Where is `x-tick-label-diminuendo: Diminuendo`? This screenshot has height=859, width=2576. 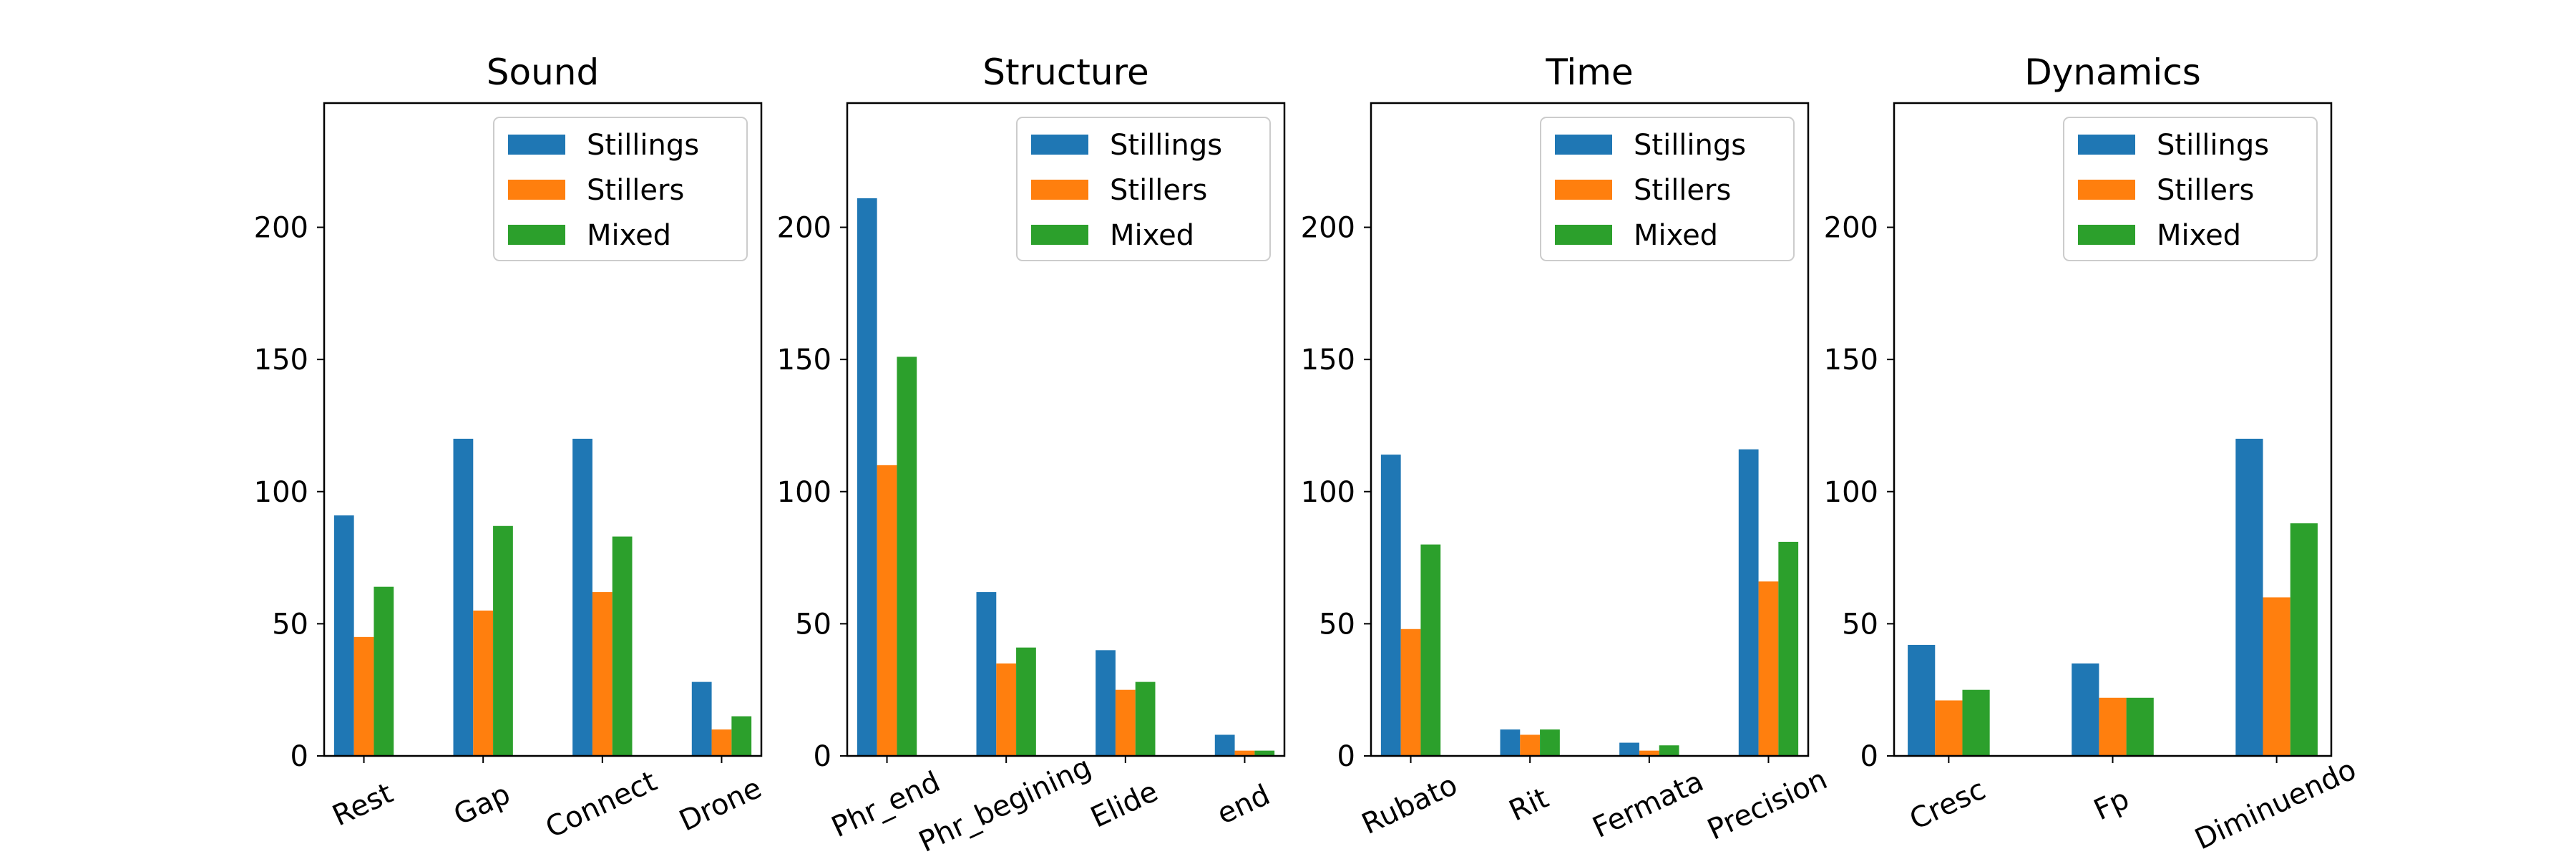 x-tick-label-diminuendo: Diminuendo is located at coordinates (2275, 804).